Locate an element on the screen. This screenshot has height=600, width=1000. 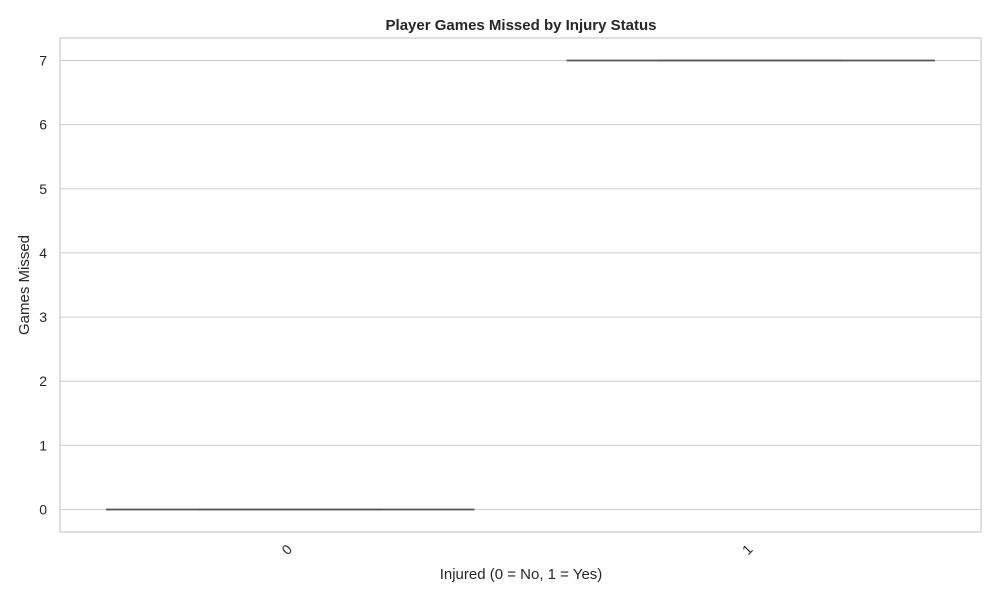
y-tick-labels: 0 1 2 3 4 5 6 7 is located at coordinates (43, 284).